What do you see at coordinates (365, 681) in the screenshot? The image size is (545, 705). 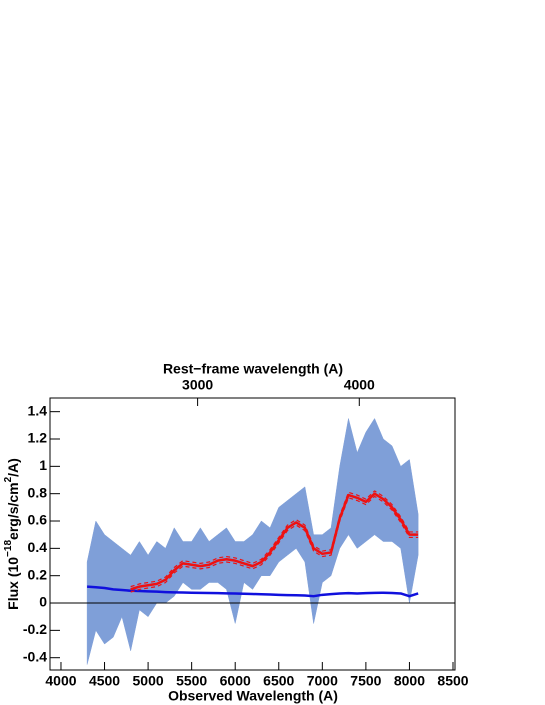 I see `x-tick-label: 7500` at bounding box center [365, 681].